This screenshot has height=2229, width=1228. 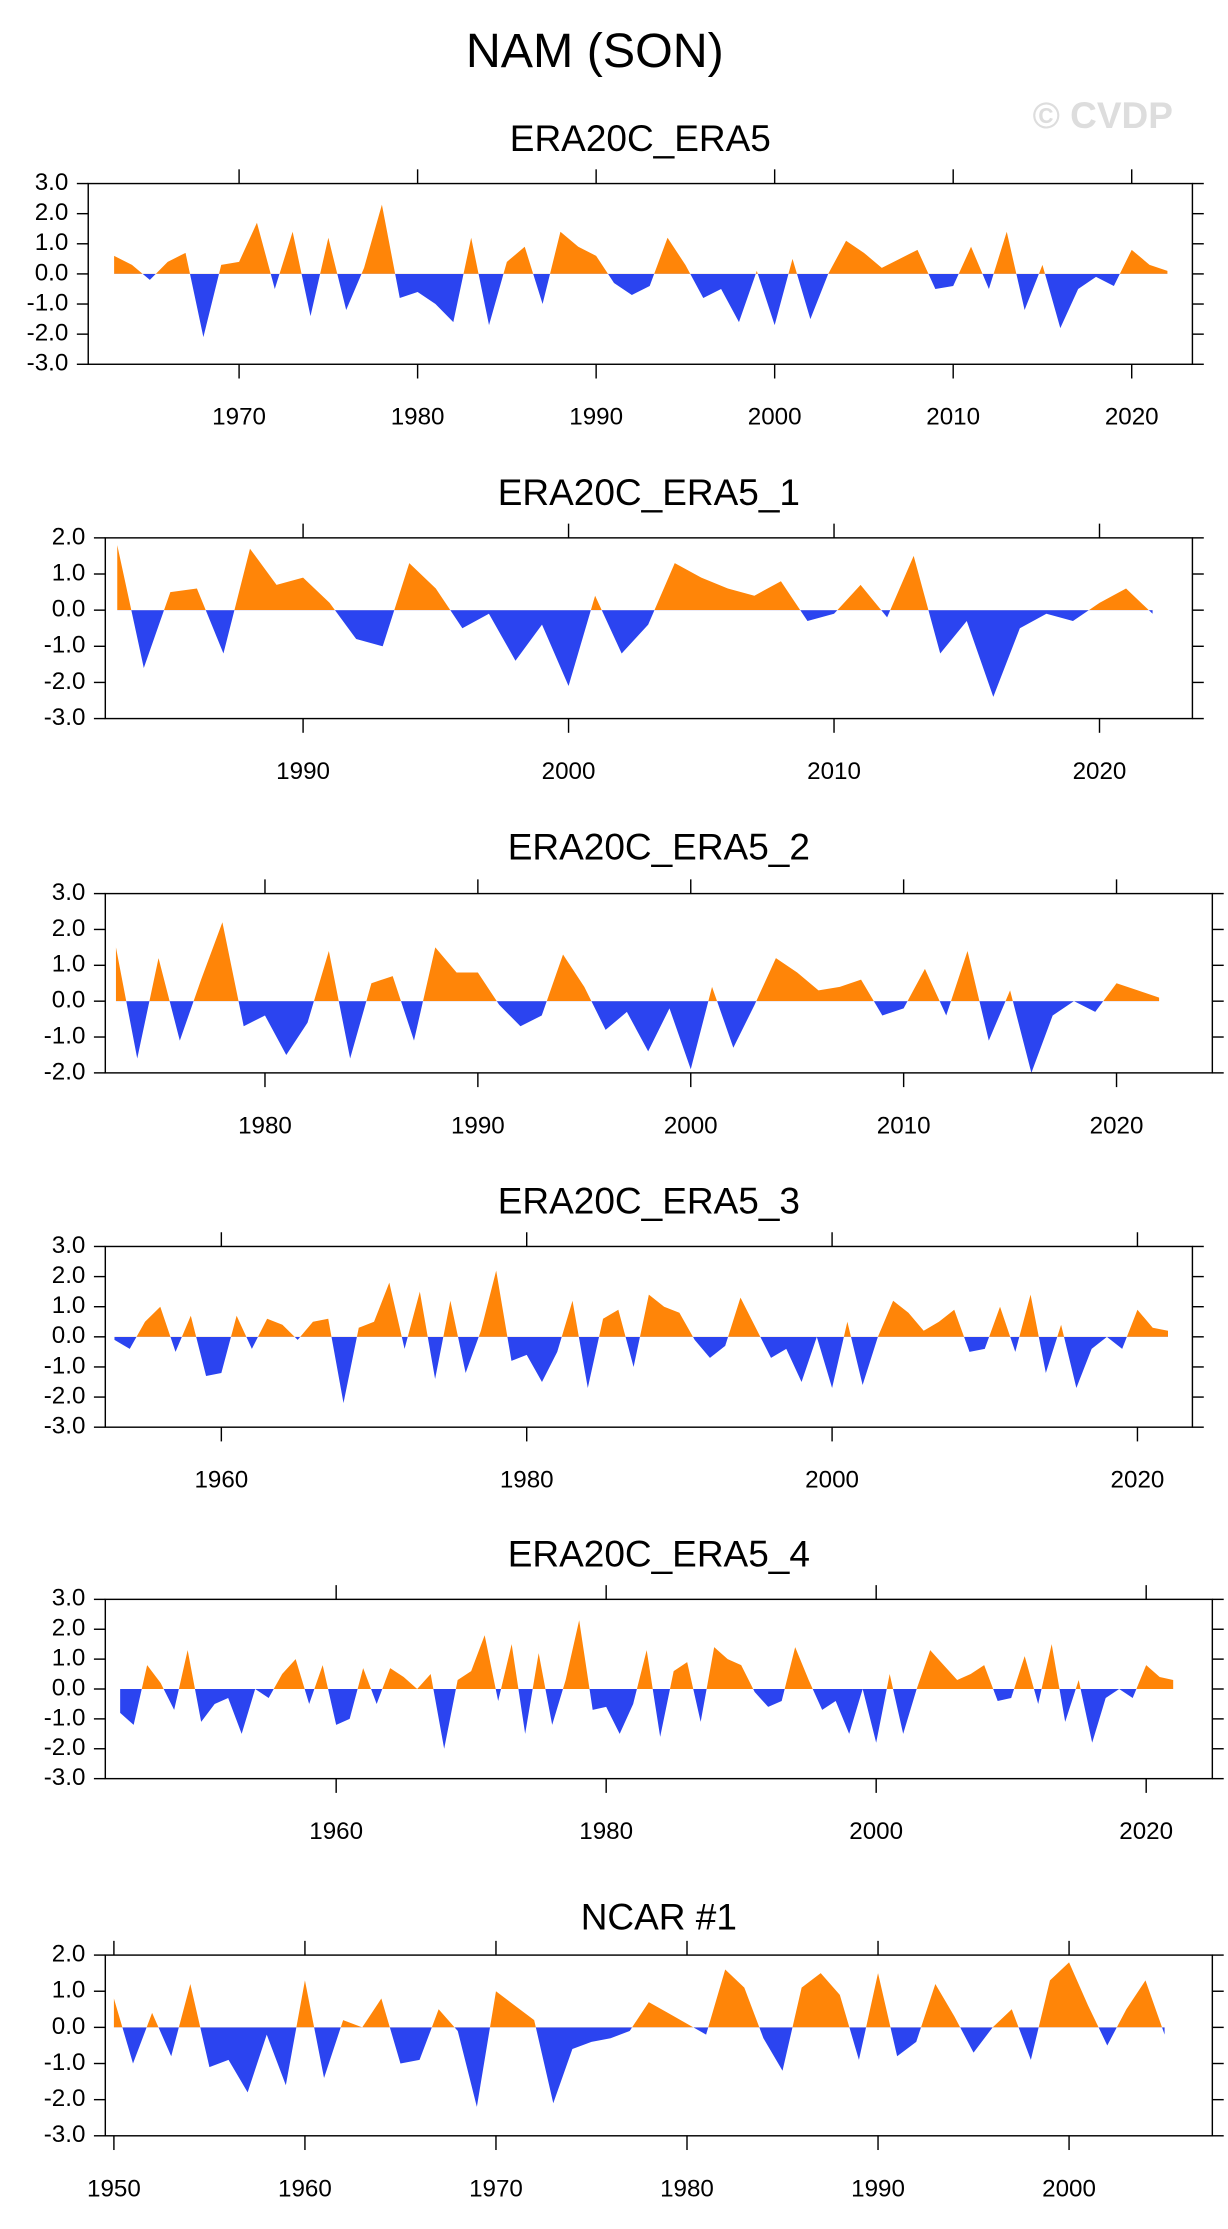 What do you see at coordinates (595, 51) in the screenshot?
I see `figure-title: NAM (SON)` at bounding box center [595, 51].